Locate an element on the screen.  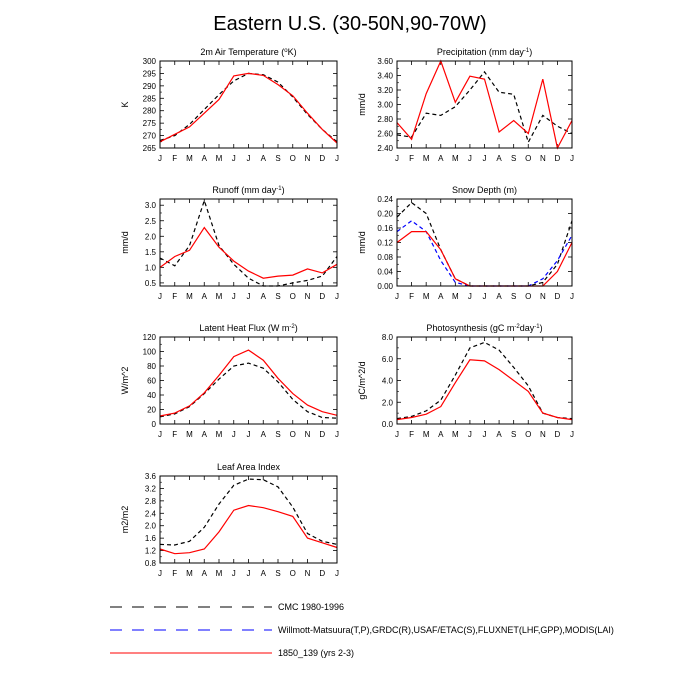
y-tick-label: 120 is located at coordinates (150, 337).